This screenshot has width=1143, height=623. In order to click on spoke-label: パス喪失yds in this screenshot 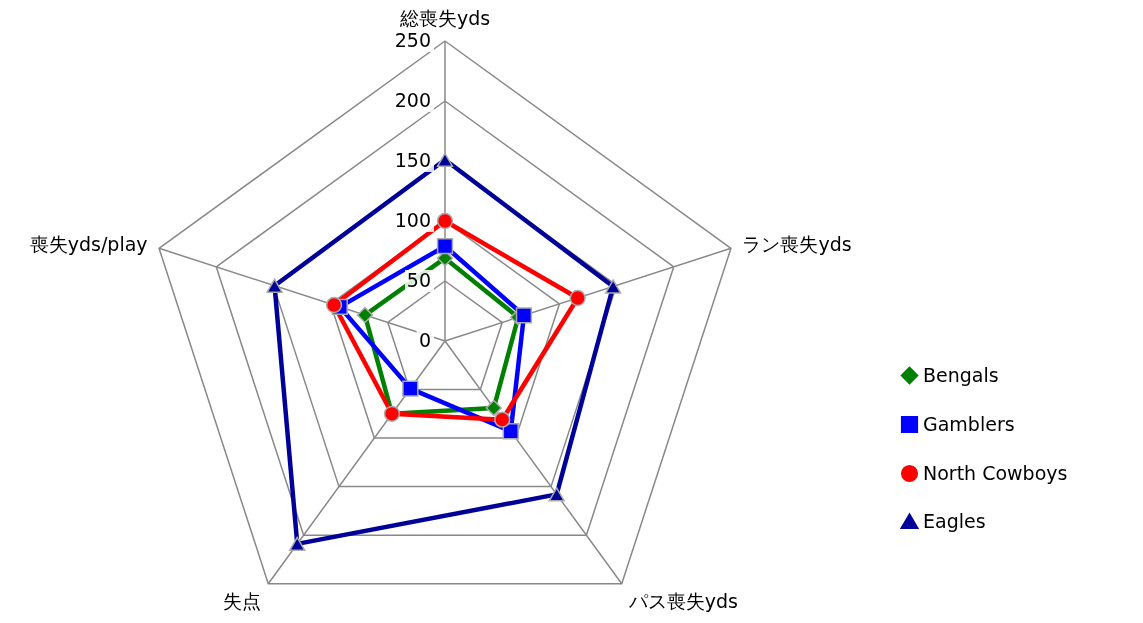, I will do `click(683, 601)`.